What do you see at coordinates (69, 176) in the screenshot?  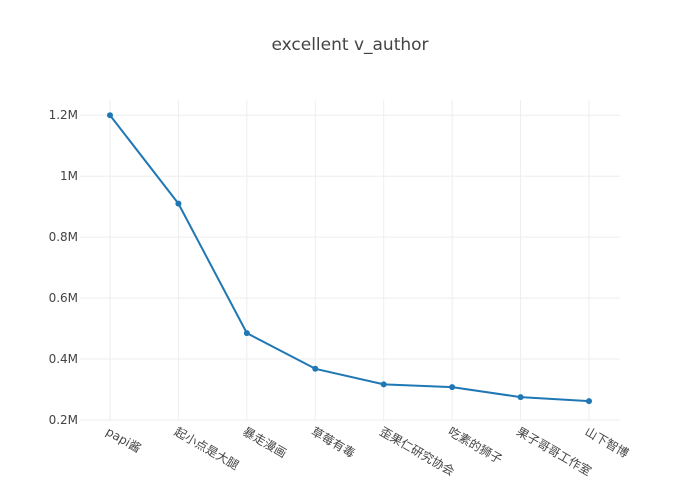 I see `y-tick-label: 1M` at bounding box center [69, 176].